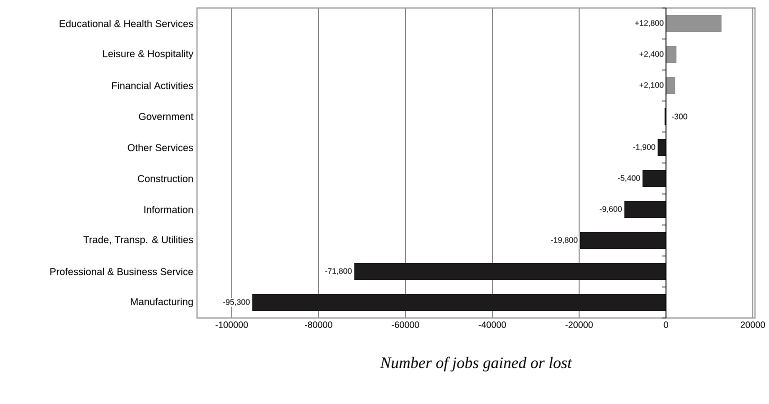  I want to click on x-tick-label: -60000, so click(406, 325).